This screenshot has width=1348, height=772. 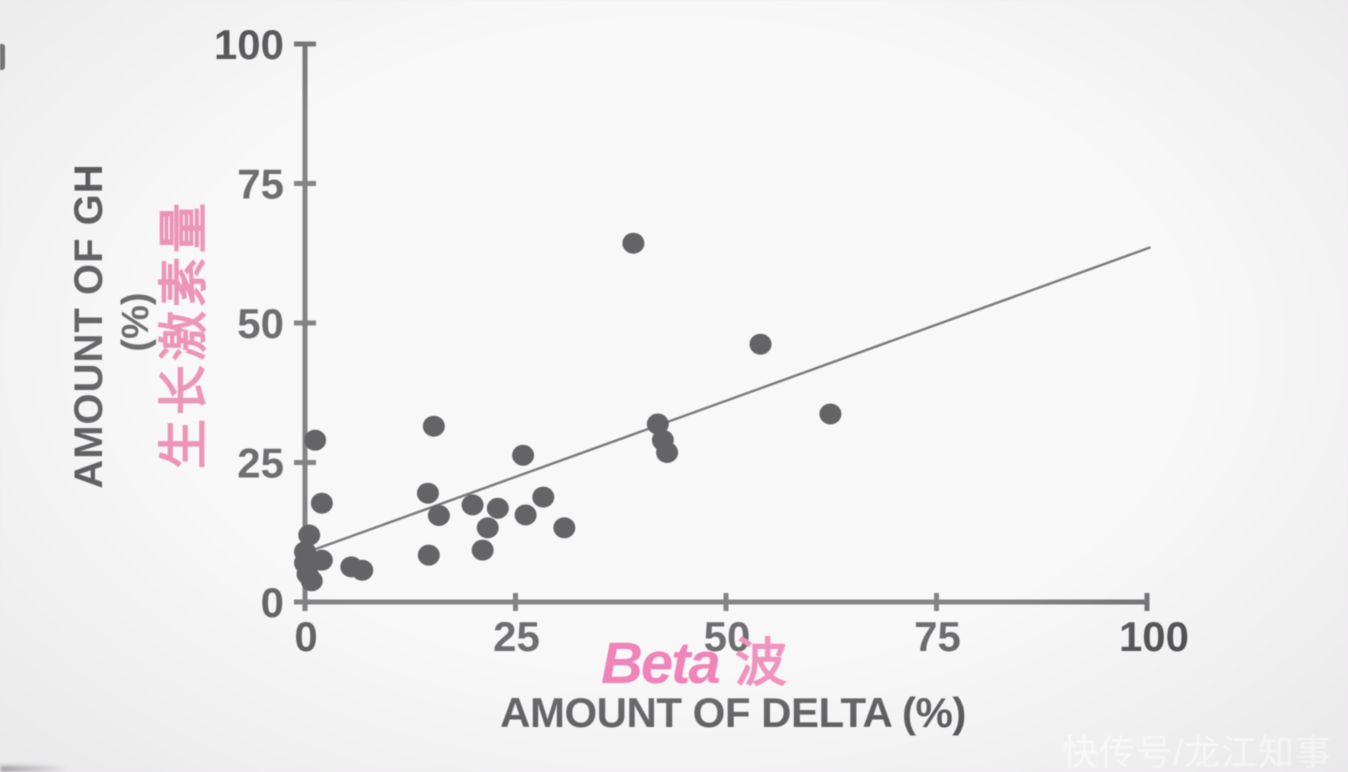 I want to click on x-axis-title: AMOUNT OF DELTA (%), so click(x=733, y=712).